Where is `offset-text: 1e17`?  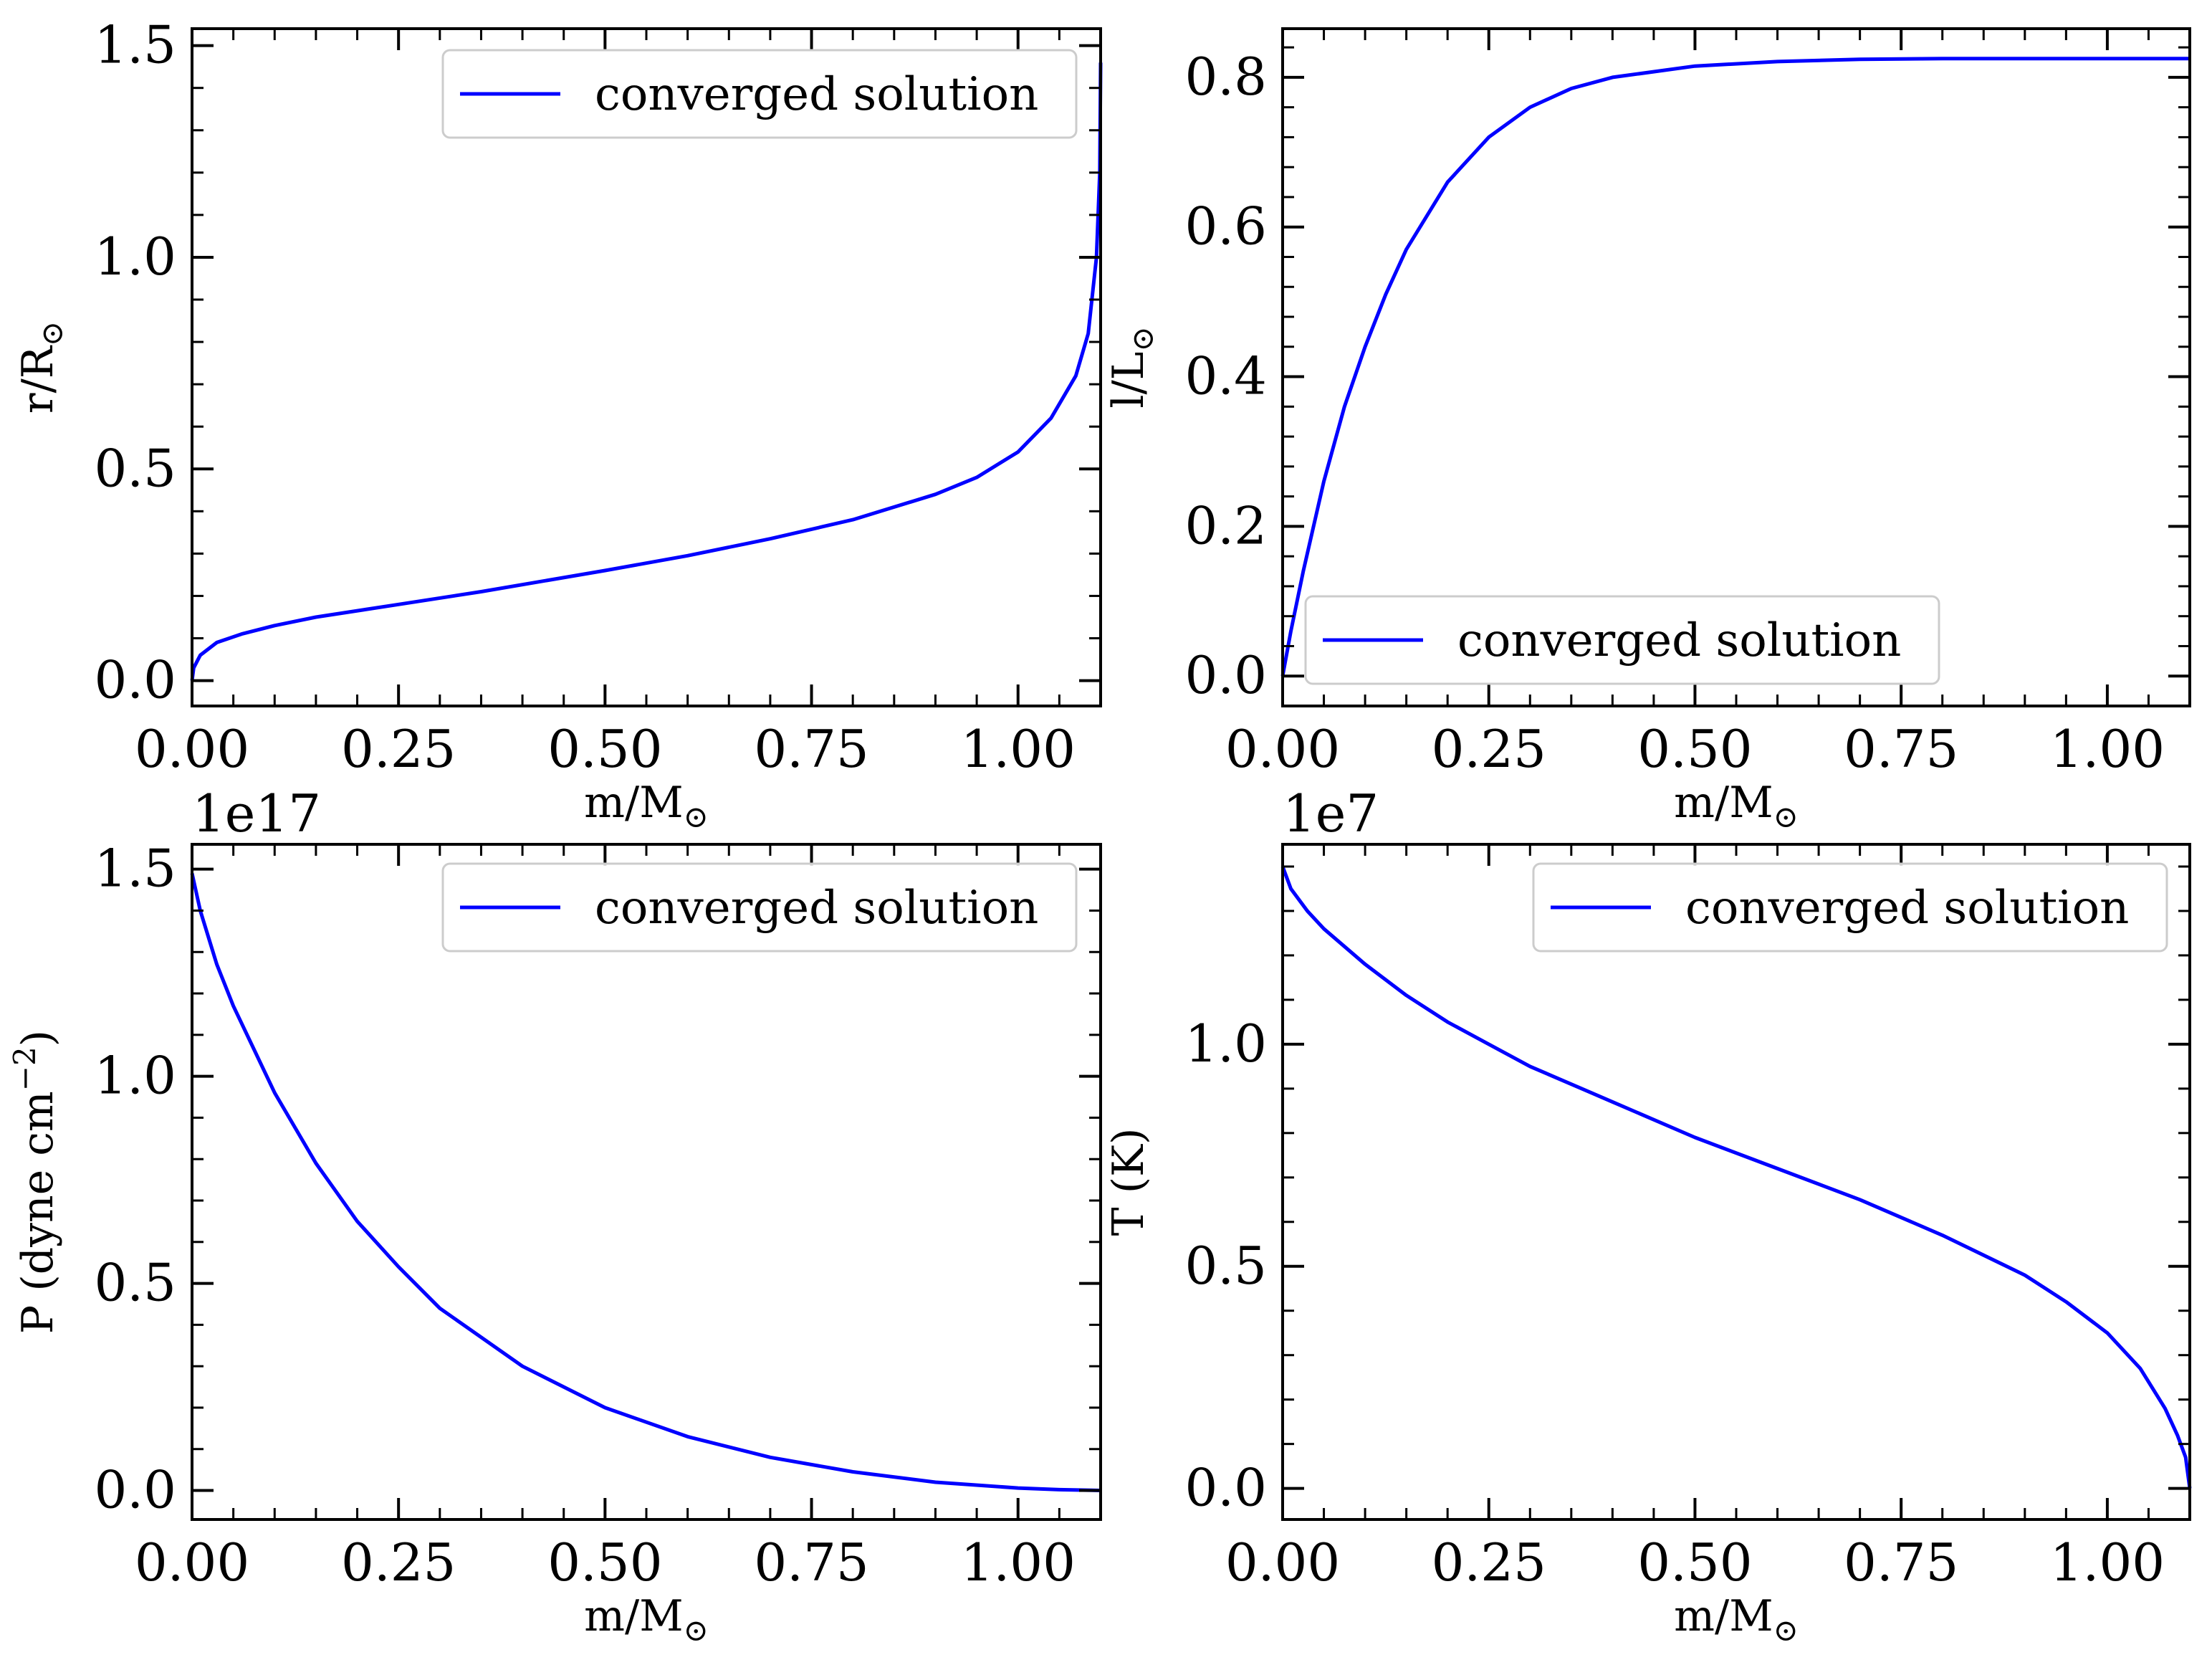 offset-text: 1e17 is located at coordinates (256, 813).